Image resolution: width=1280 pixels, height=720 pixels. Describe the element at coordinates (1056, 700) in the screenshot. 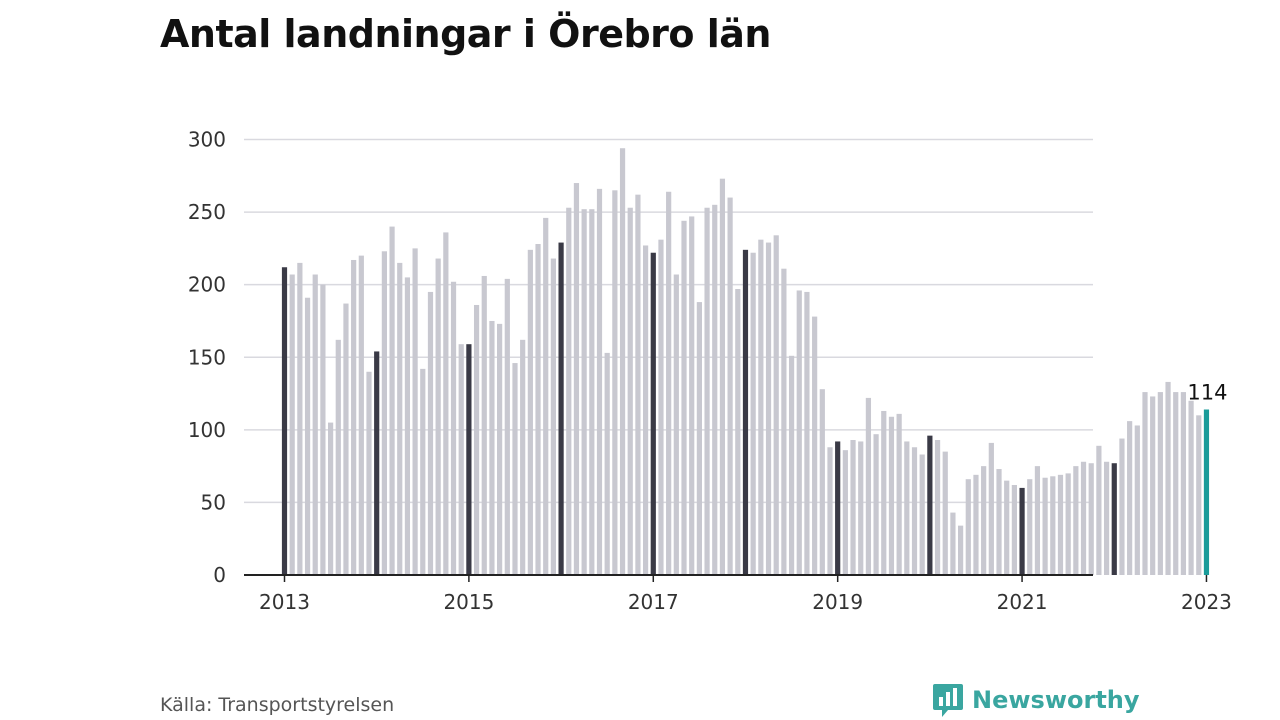

I see `brand-name: Newsworthy` at that location.